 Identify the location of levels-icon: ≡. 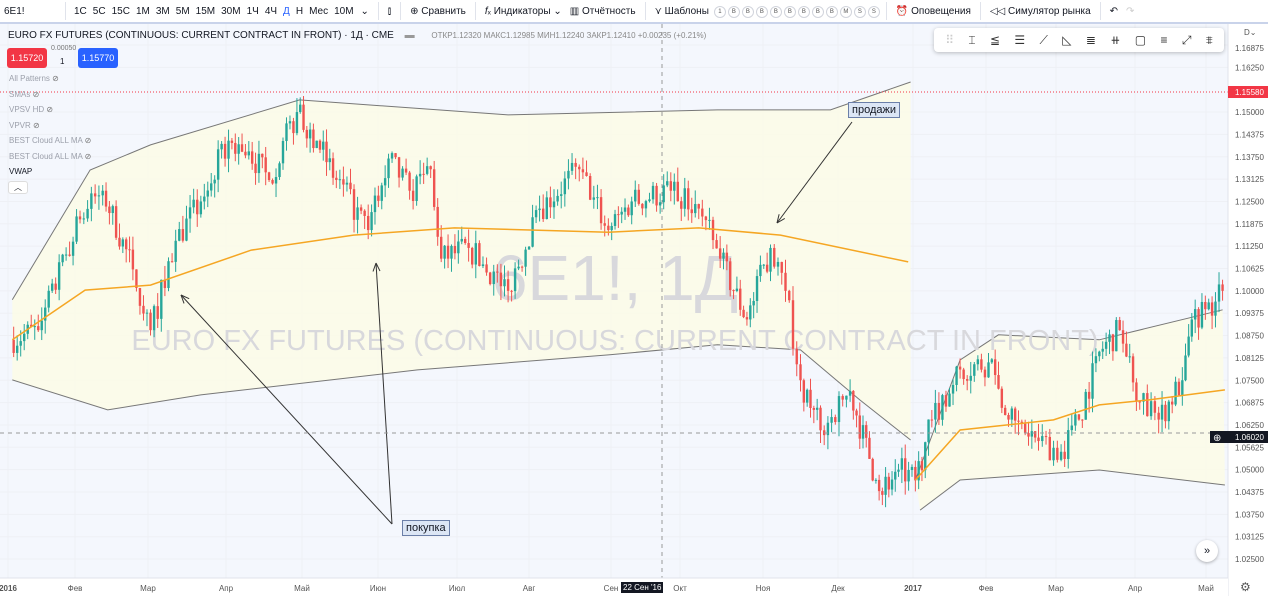
(1164, 40).